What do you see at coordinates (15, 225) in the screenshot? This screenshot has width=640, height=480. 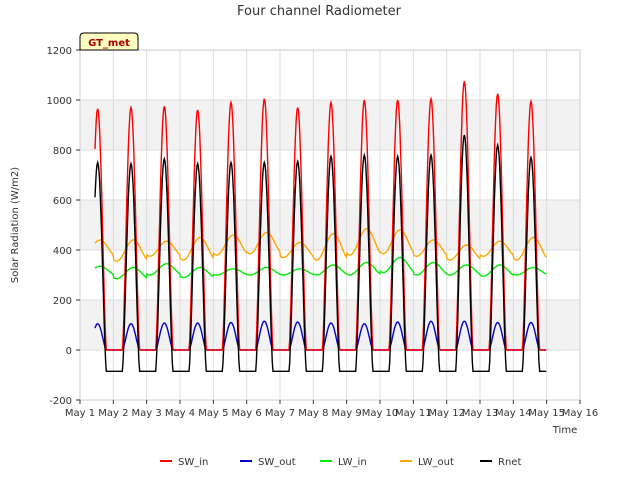 I see `y-axis-label: Solar Radiation (W/m2)` at bounding box center [15, 225].